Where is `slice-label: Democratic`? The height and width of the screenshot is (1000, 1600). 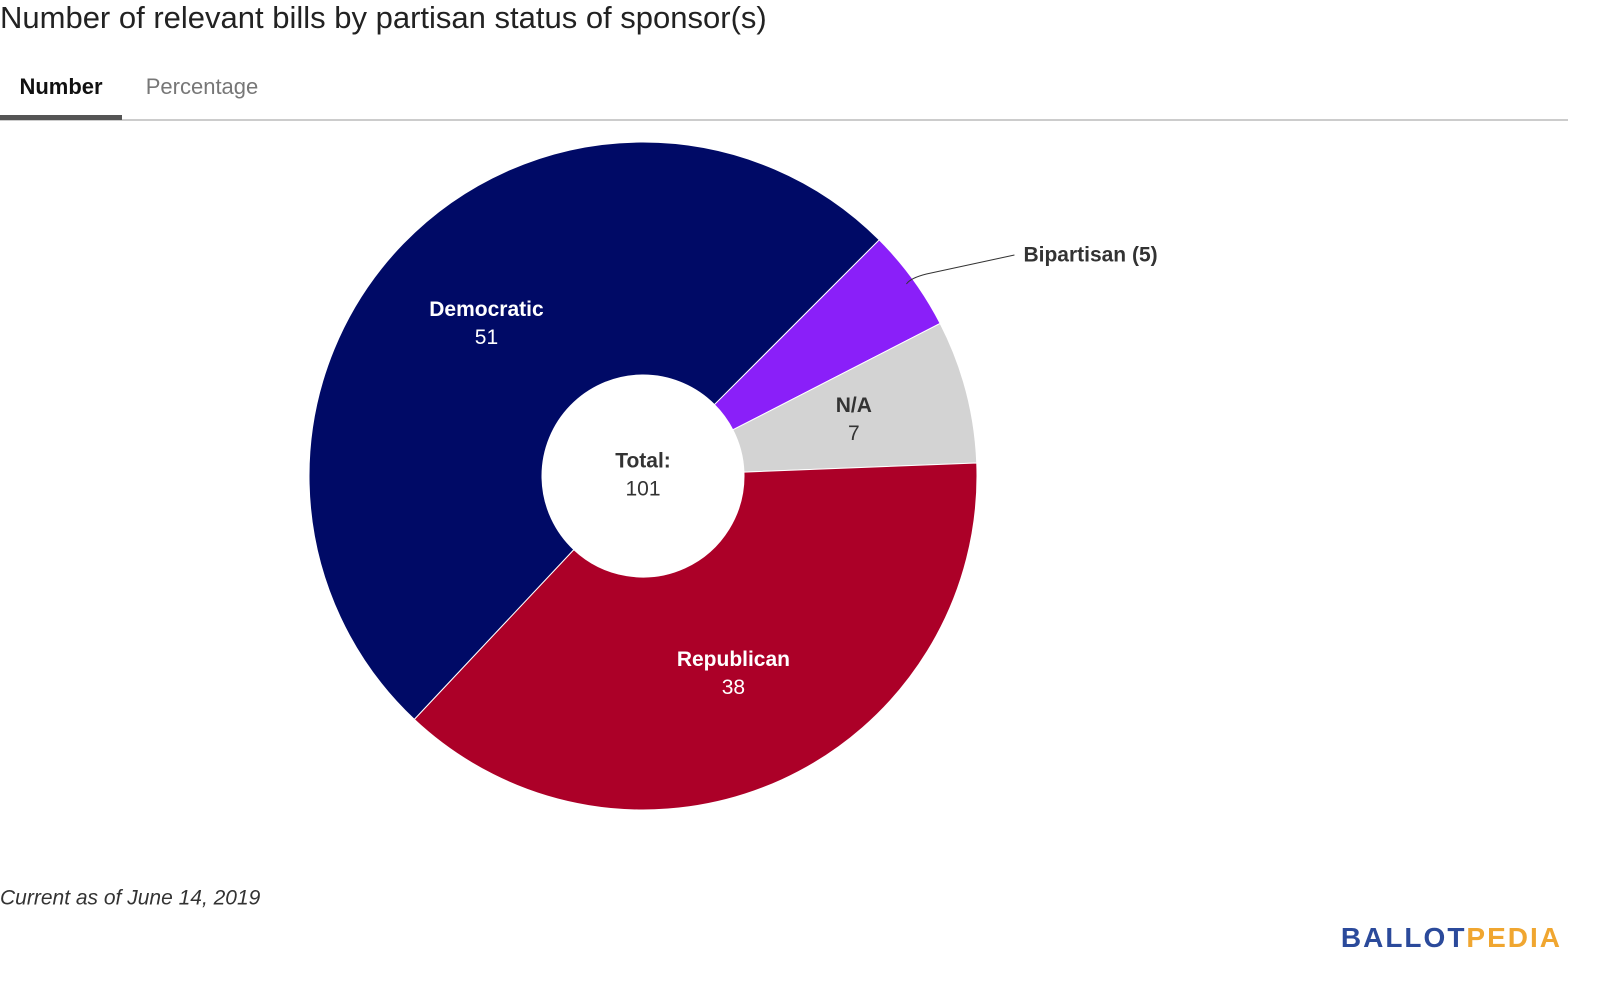
slice-label: Democratic is located at coordinates (486, 309).